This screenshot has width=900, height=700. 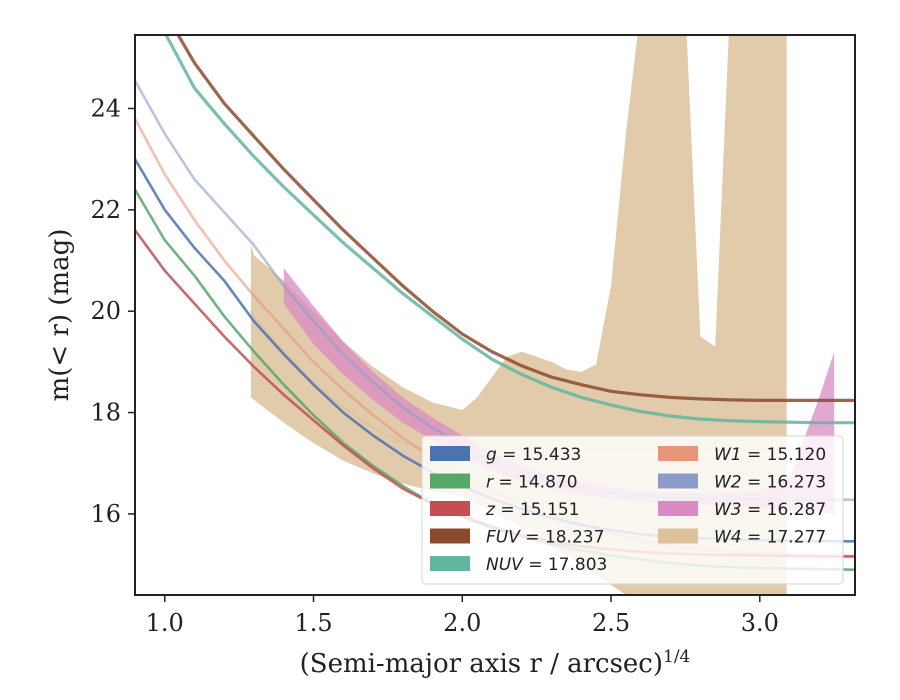 What do you see at coordinates (533, 455) in the screenshot?
I see `legend-label-g: g = 15.433` at bounding box center [533, 455].